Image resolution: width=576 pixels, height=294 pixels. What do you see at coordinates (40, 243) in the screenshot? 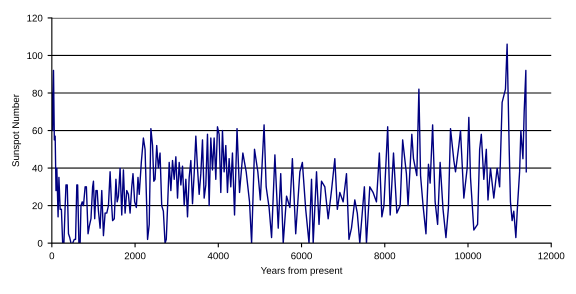
I see `y-tick-label: 0` at bounding box center [40, 243].